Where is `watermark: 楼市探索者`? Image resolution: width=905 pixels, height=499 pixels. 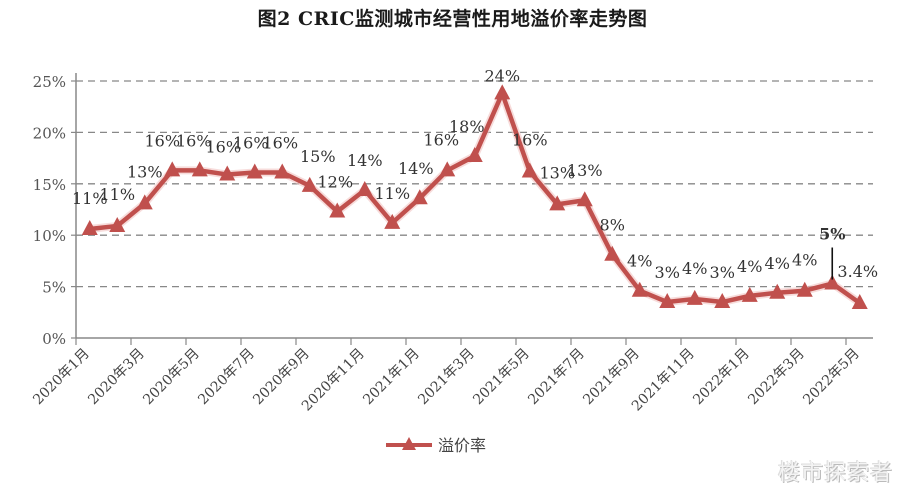 watermark: 楼市探索者 is located at coordinates (835, 473).